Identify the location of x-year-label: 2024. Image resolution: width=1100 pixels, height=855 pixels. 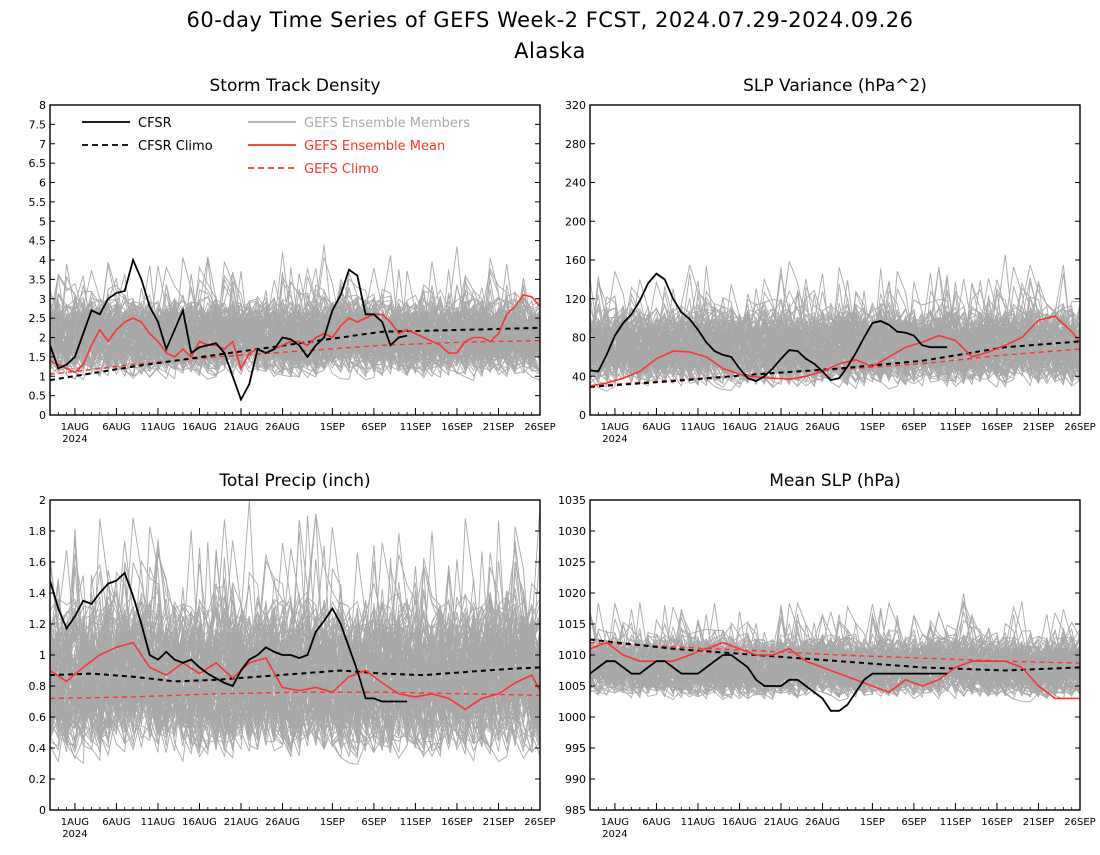
(614, 439).